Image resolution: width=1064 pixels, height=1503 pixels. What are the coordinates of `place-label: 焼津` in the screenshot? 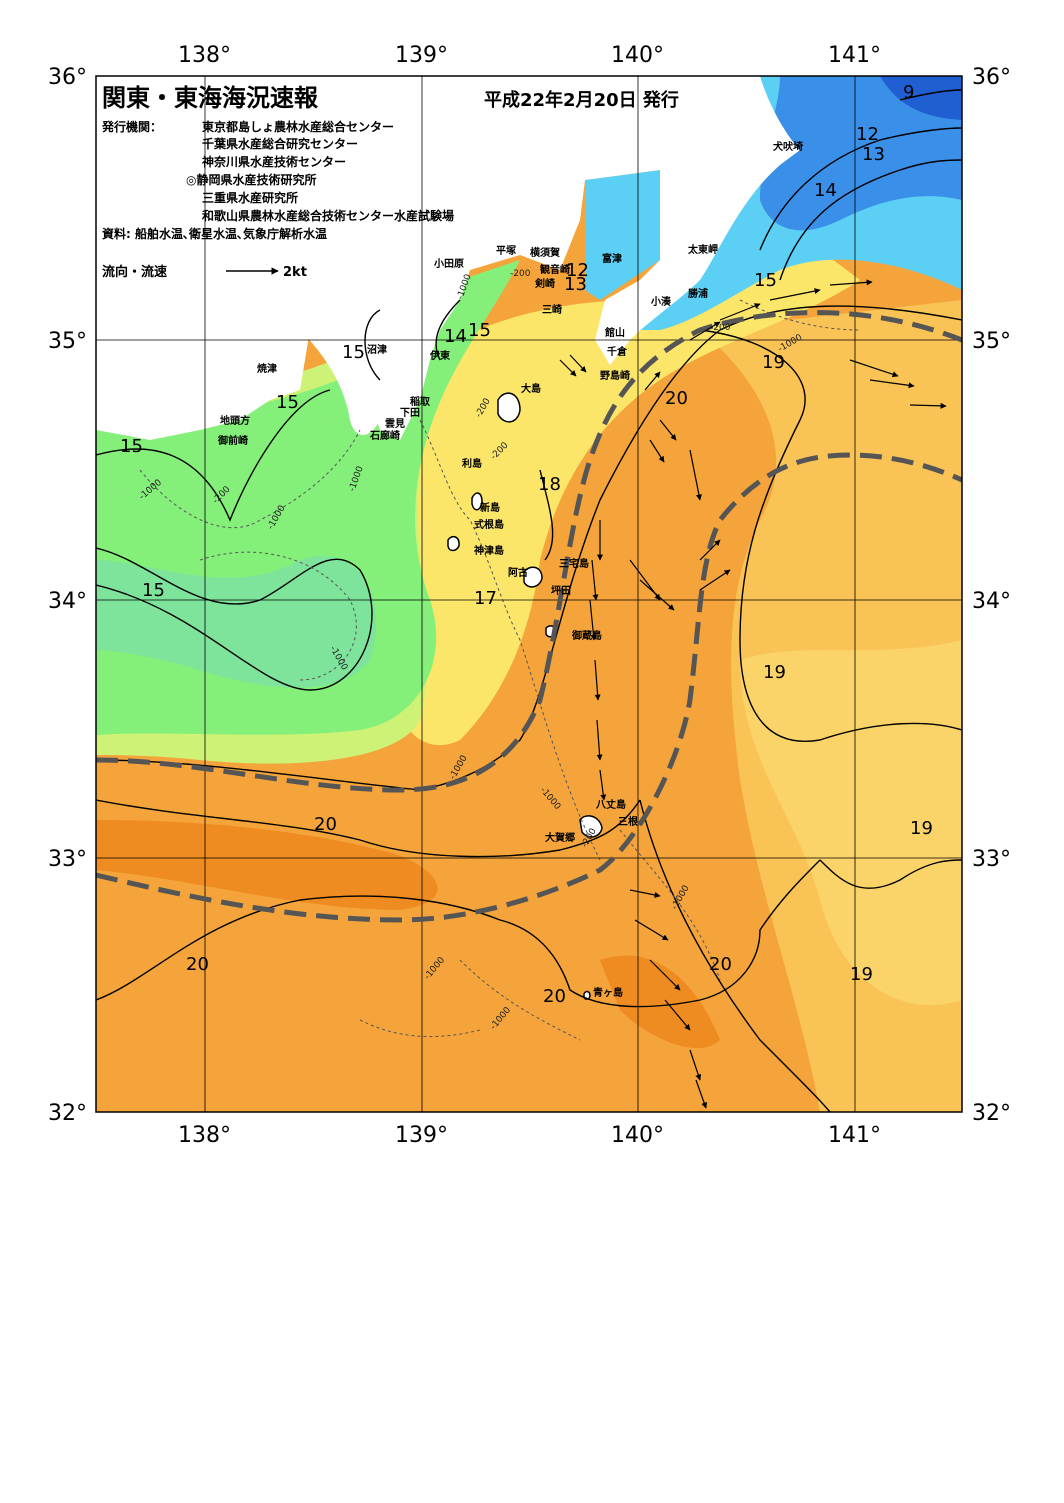 It's located at (267, 368).